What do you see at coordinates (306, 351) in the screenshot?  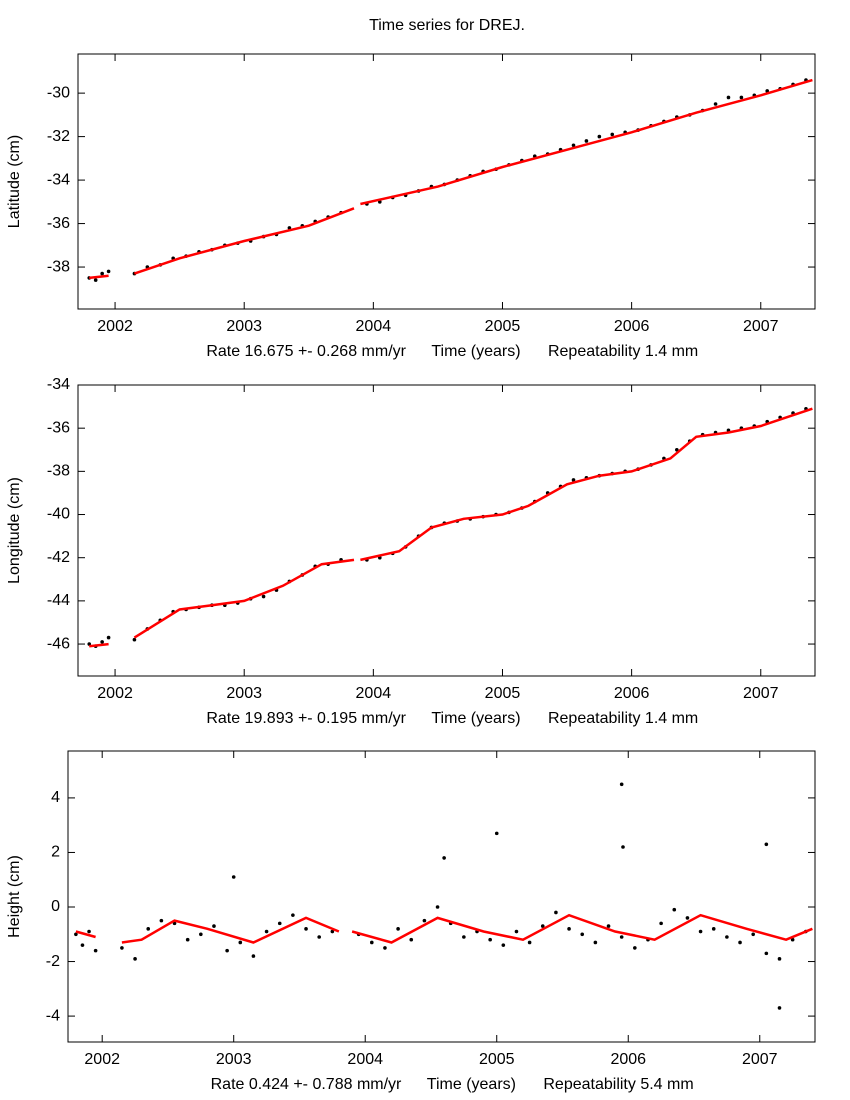 I see `rate-label: Rate 16.675 +- 0.268 mm/yr` at bounding box center [306, 351].